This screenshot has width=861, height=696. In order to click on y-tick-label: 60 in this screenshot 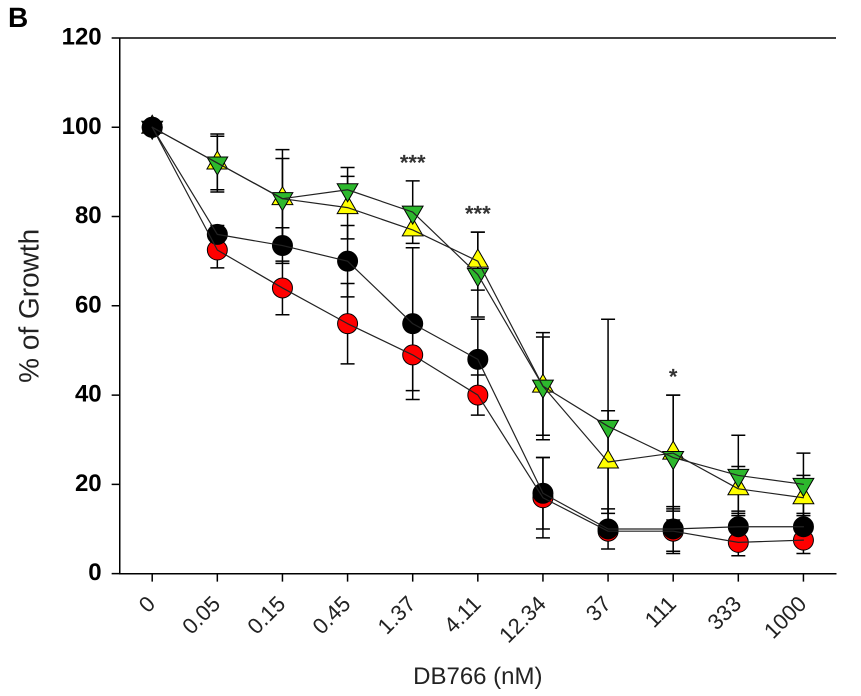, I will do `click(88, 304)`.